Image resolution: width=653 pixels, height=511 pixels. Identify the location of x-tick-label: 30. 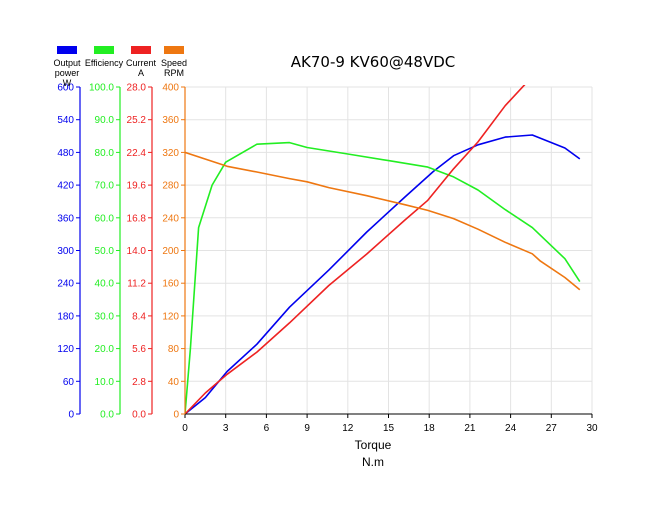
(592, 428).